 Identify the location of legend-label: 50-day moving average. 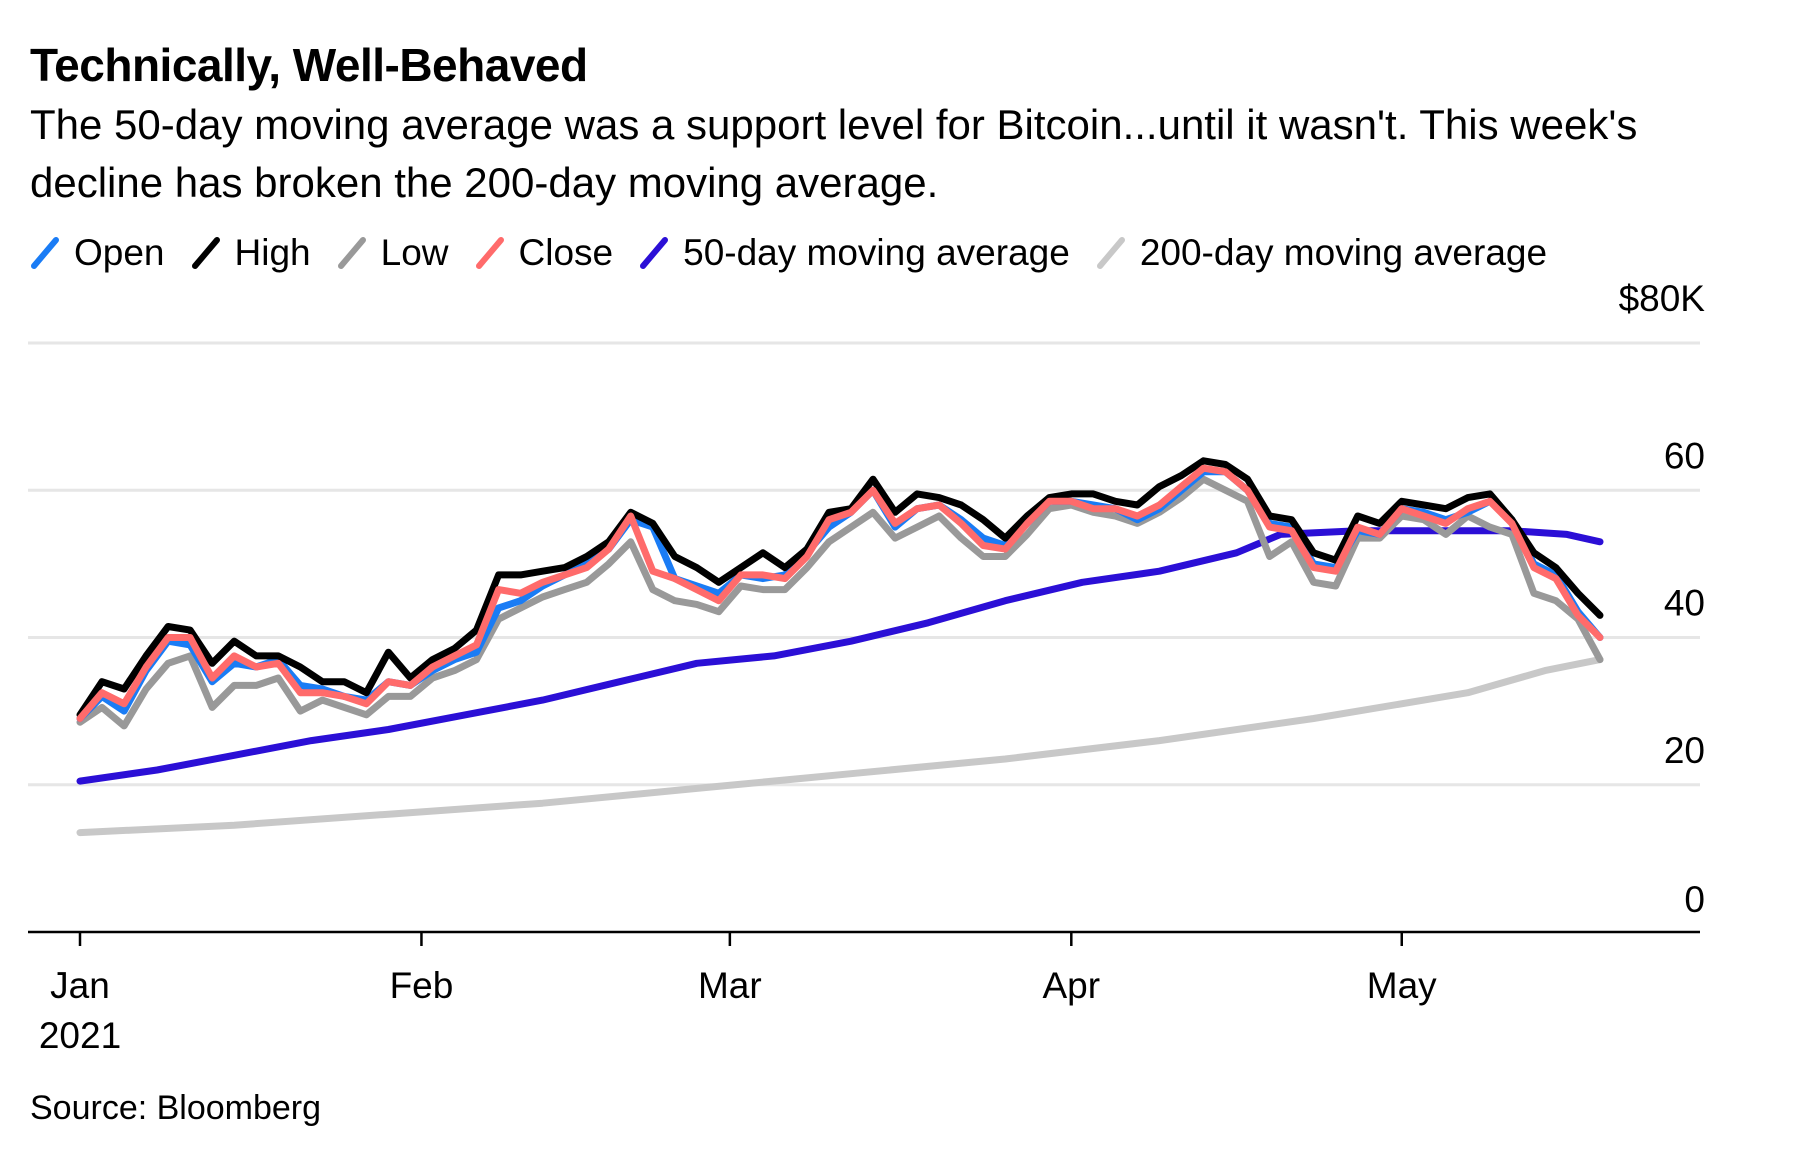
(876, 252).